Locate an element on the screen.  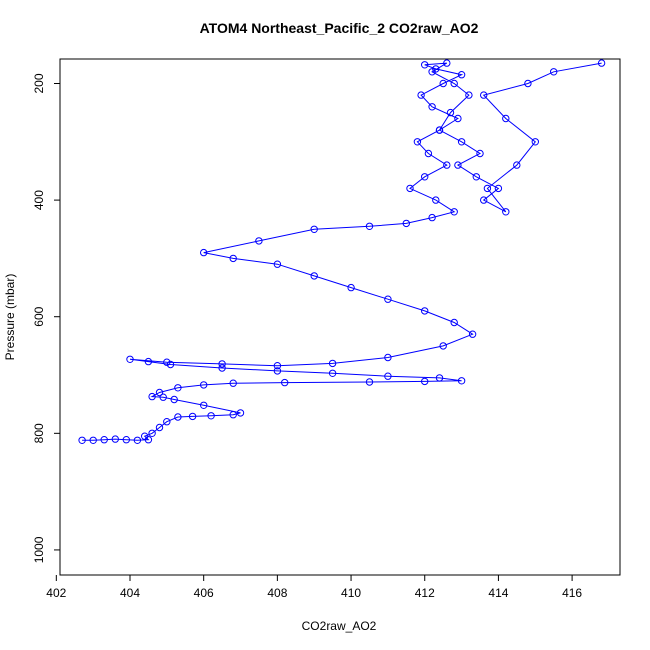
y-axis: 200 400 600 800 1000 is located at coordinates (46, 318).